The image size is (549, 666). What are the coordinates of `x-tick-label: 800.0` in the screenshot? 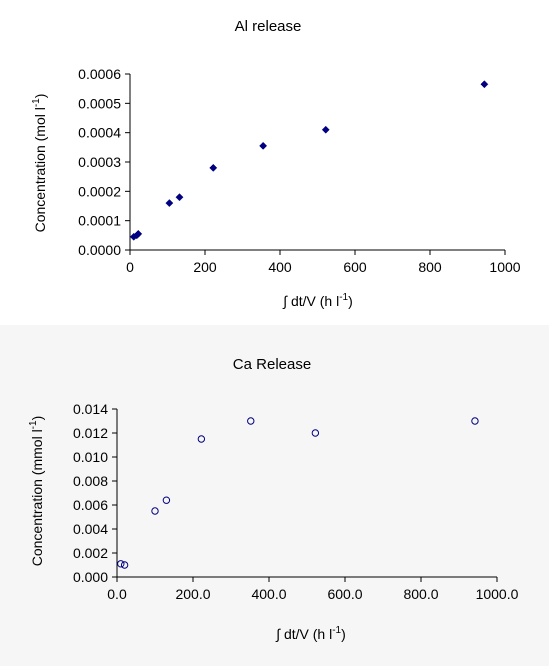 It's located at (420, 594).